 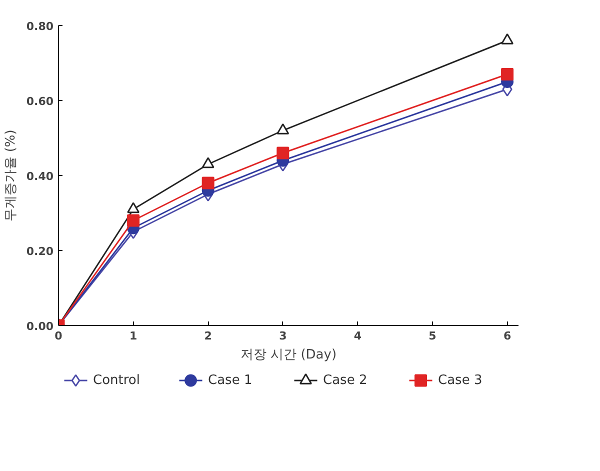 I want to click on legend-label: Case 3, so click(x=460, y=380).